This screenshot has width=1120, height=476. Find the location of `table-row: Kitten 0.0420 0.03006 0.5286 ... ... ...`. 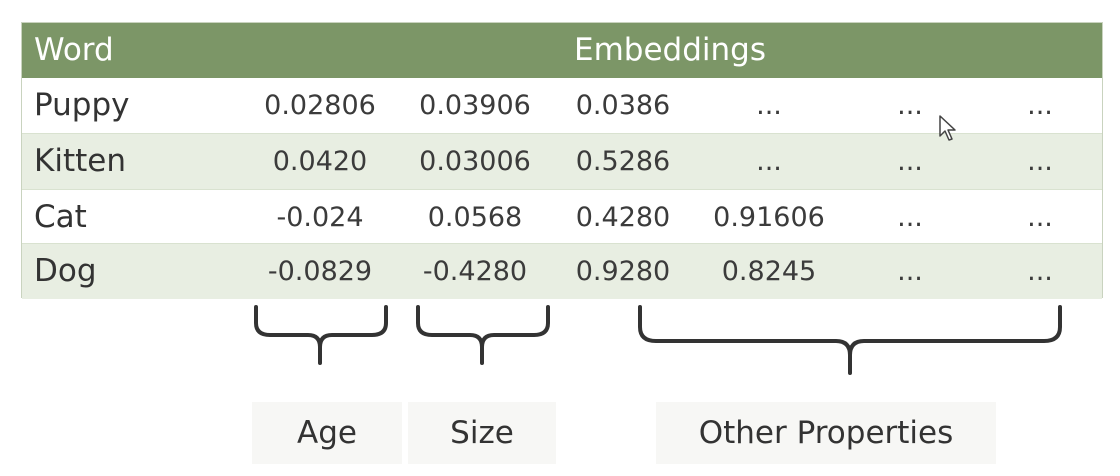

table-row: Kitten 0.0420 0.03006 0.5286 ... ... ... is located at coordinates (562, 161).